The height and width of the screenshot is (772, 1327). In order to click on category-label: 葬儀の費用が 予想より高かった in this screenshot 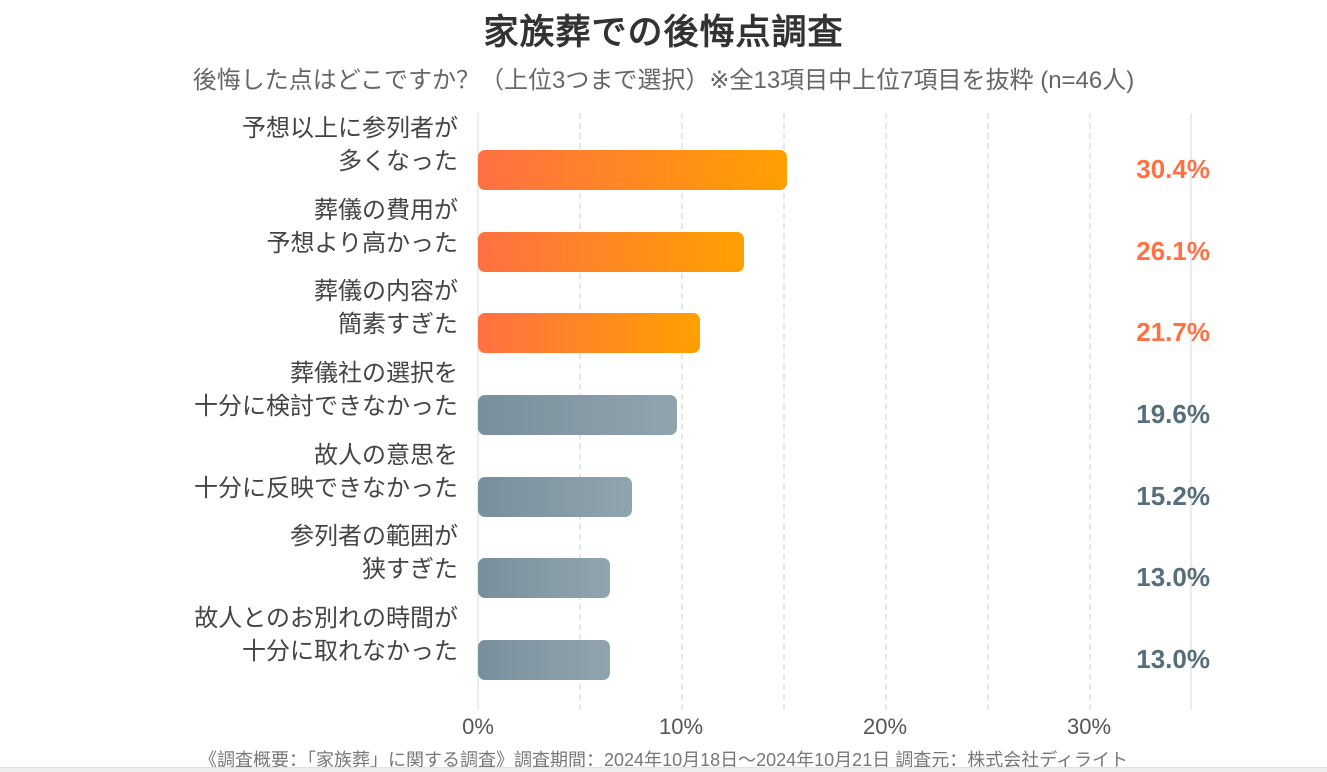, I will do `click(362, 227)`.